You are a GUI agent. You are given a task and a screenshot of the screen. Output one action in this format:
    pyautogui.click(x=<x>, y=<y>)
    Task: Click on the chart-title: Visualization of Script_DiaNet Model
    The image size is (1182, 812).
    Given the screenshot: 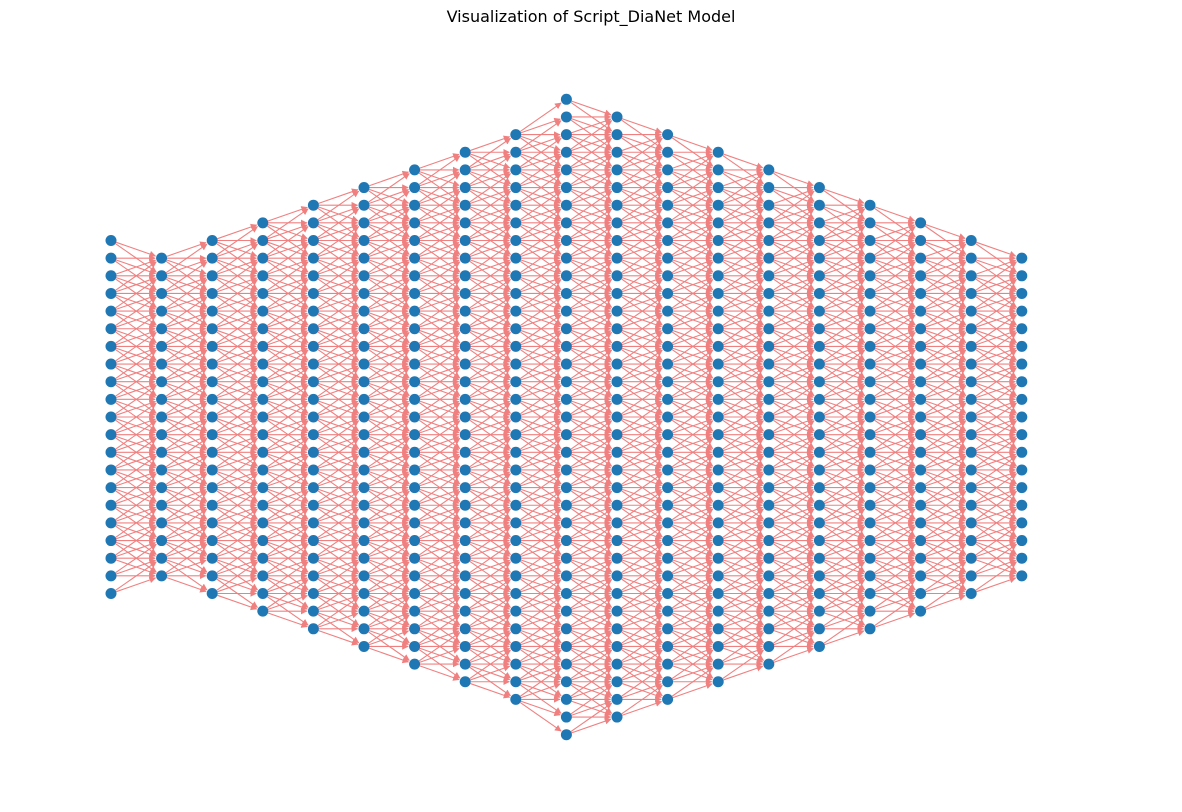 What is the action you would take?
    pyautogui.click(x=591, y=16)
    